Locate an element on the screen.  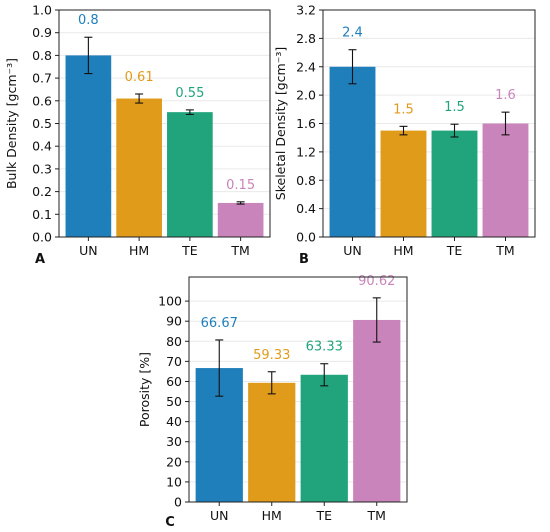
y-tick-label: 0.7 is located at coordinates (42, 78).